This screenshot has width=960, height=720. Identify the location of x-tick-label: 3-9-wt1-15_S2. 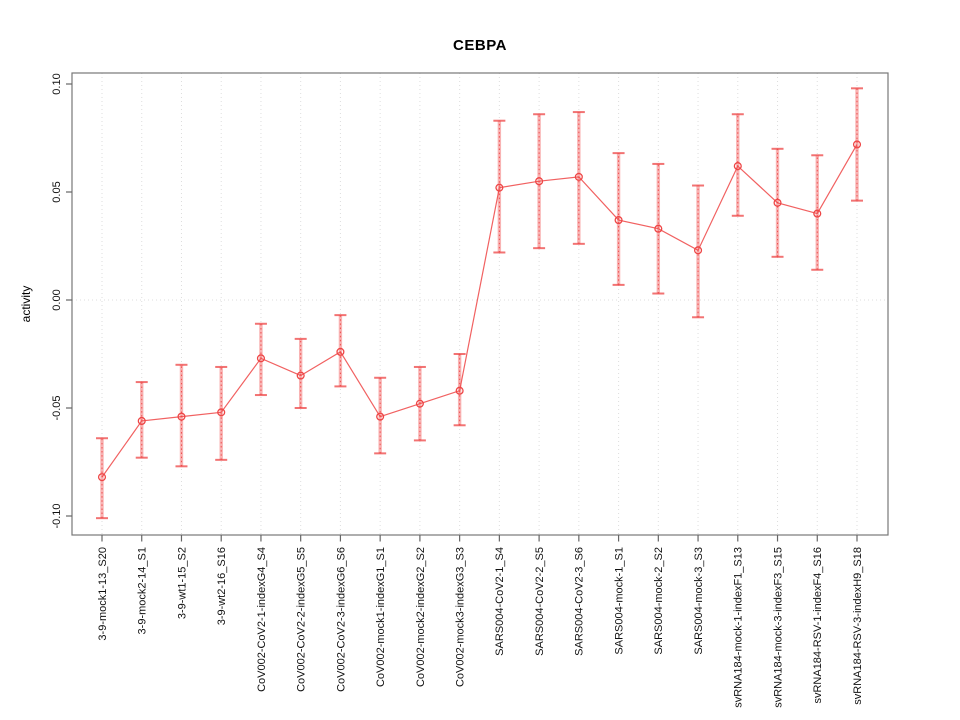
(182, 583).